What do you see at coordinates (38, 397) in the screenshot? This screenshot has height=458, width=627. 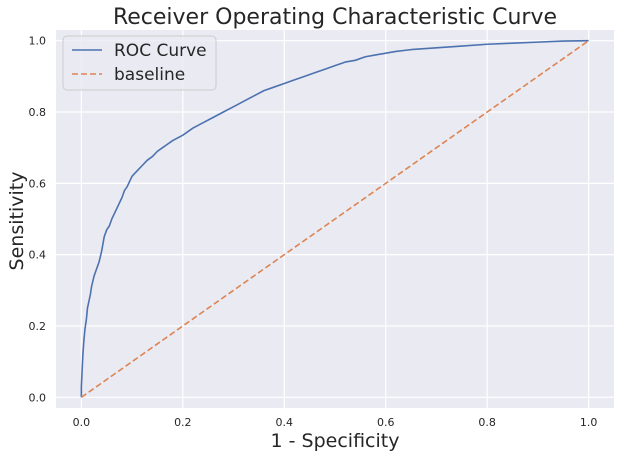 I see `y-tick-label: 0.0` at bounding box center [38, 397].